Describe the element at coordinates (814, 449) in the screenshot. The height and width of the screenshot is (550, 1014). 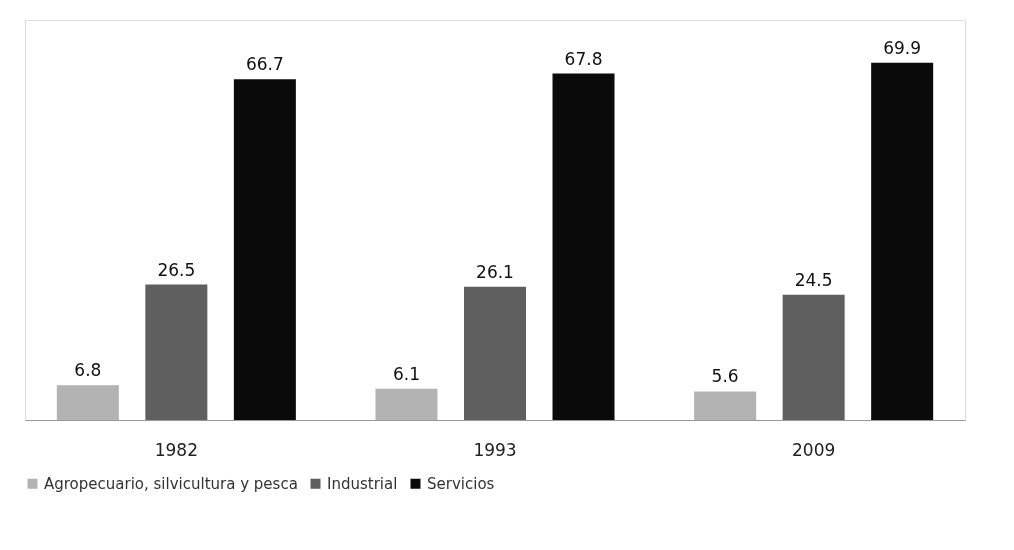
I see `x-tick-label: 2009` at that location.